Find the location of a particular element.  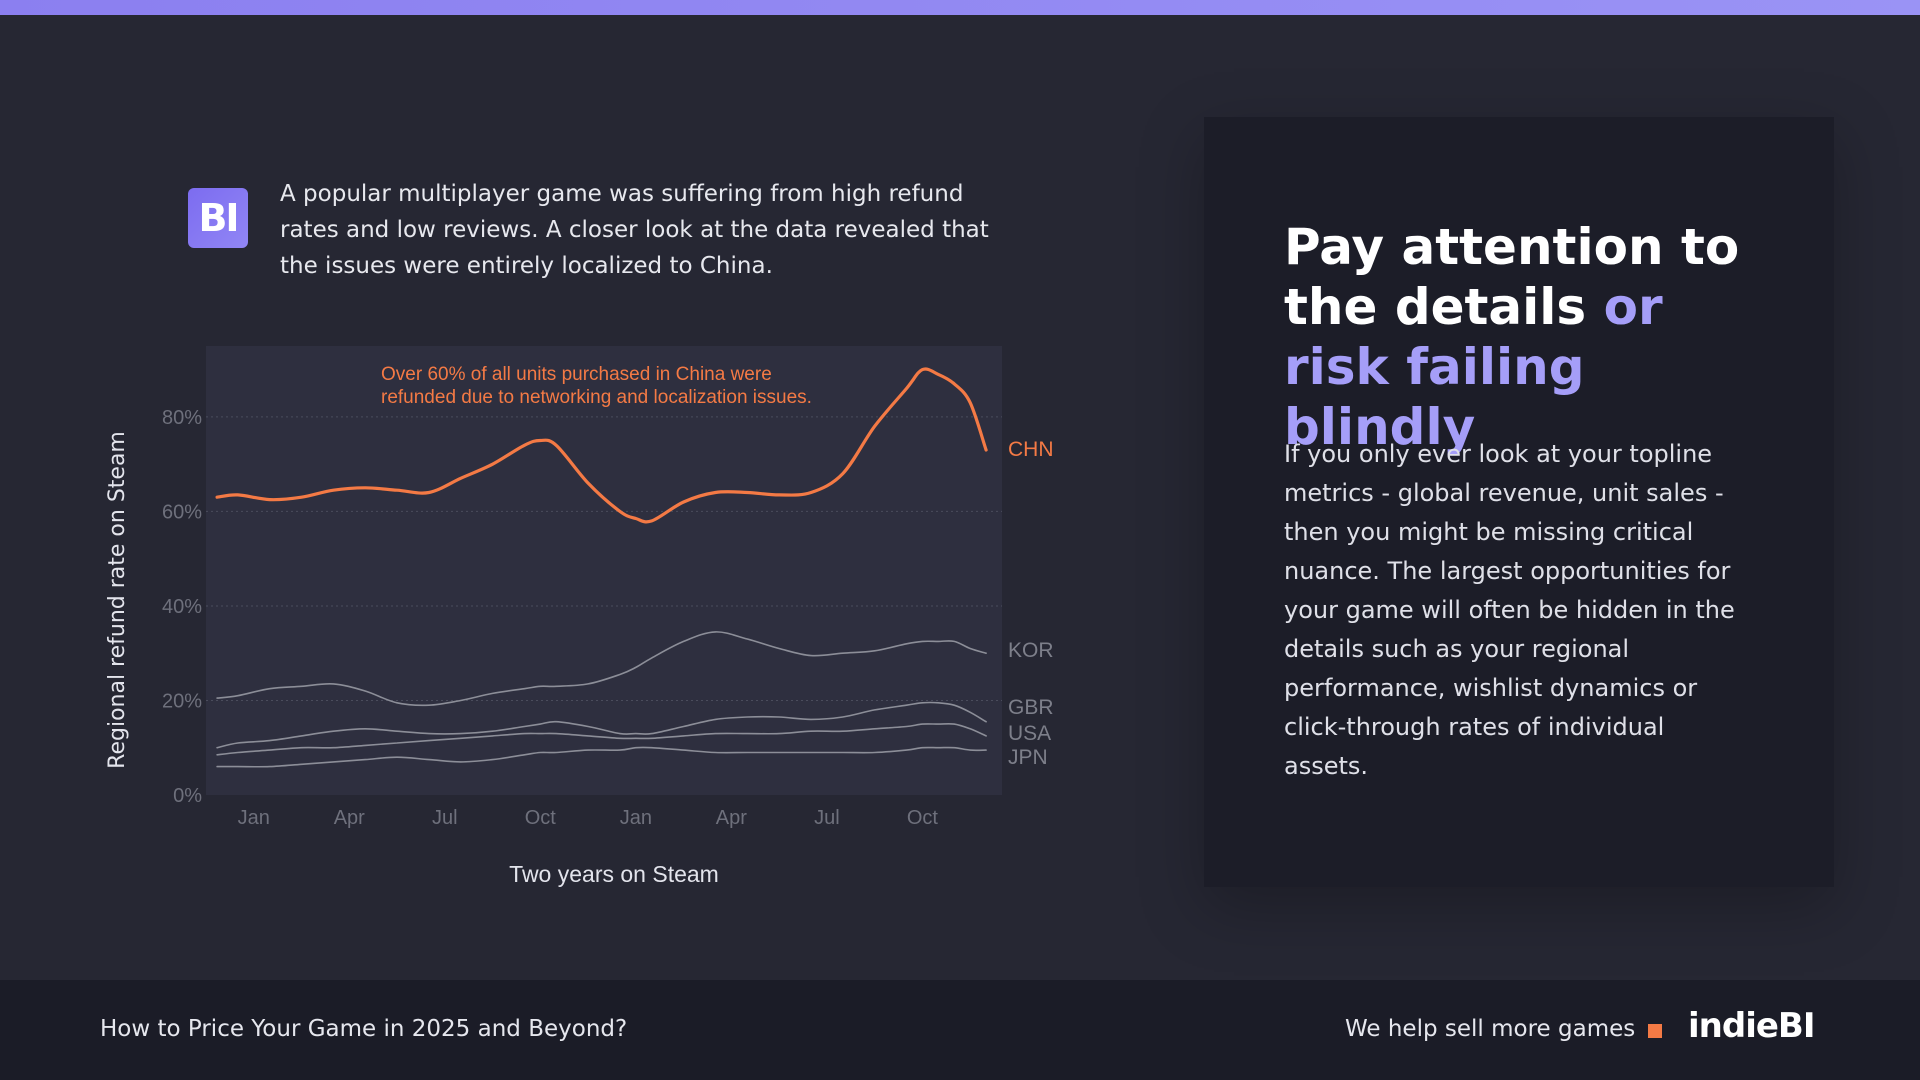

headline-plain: Pay attention to the details is located at coordinates (1512, 277).